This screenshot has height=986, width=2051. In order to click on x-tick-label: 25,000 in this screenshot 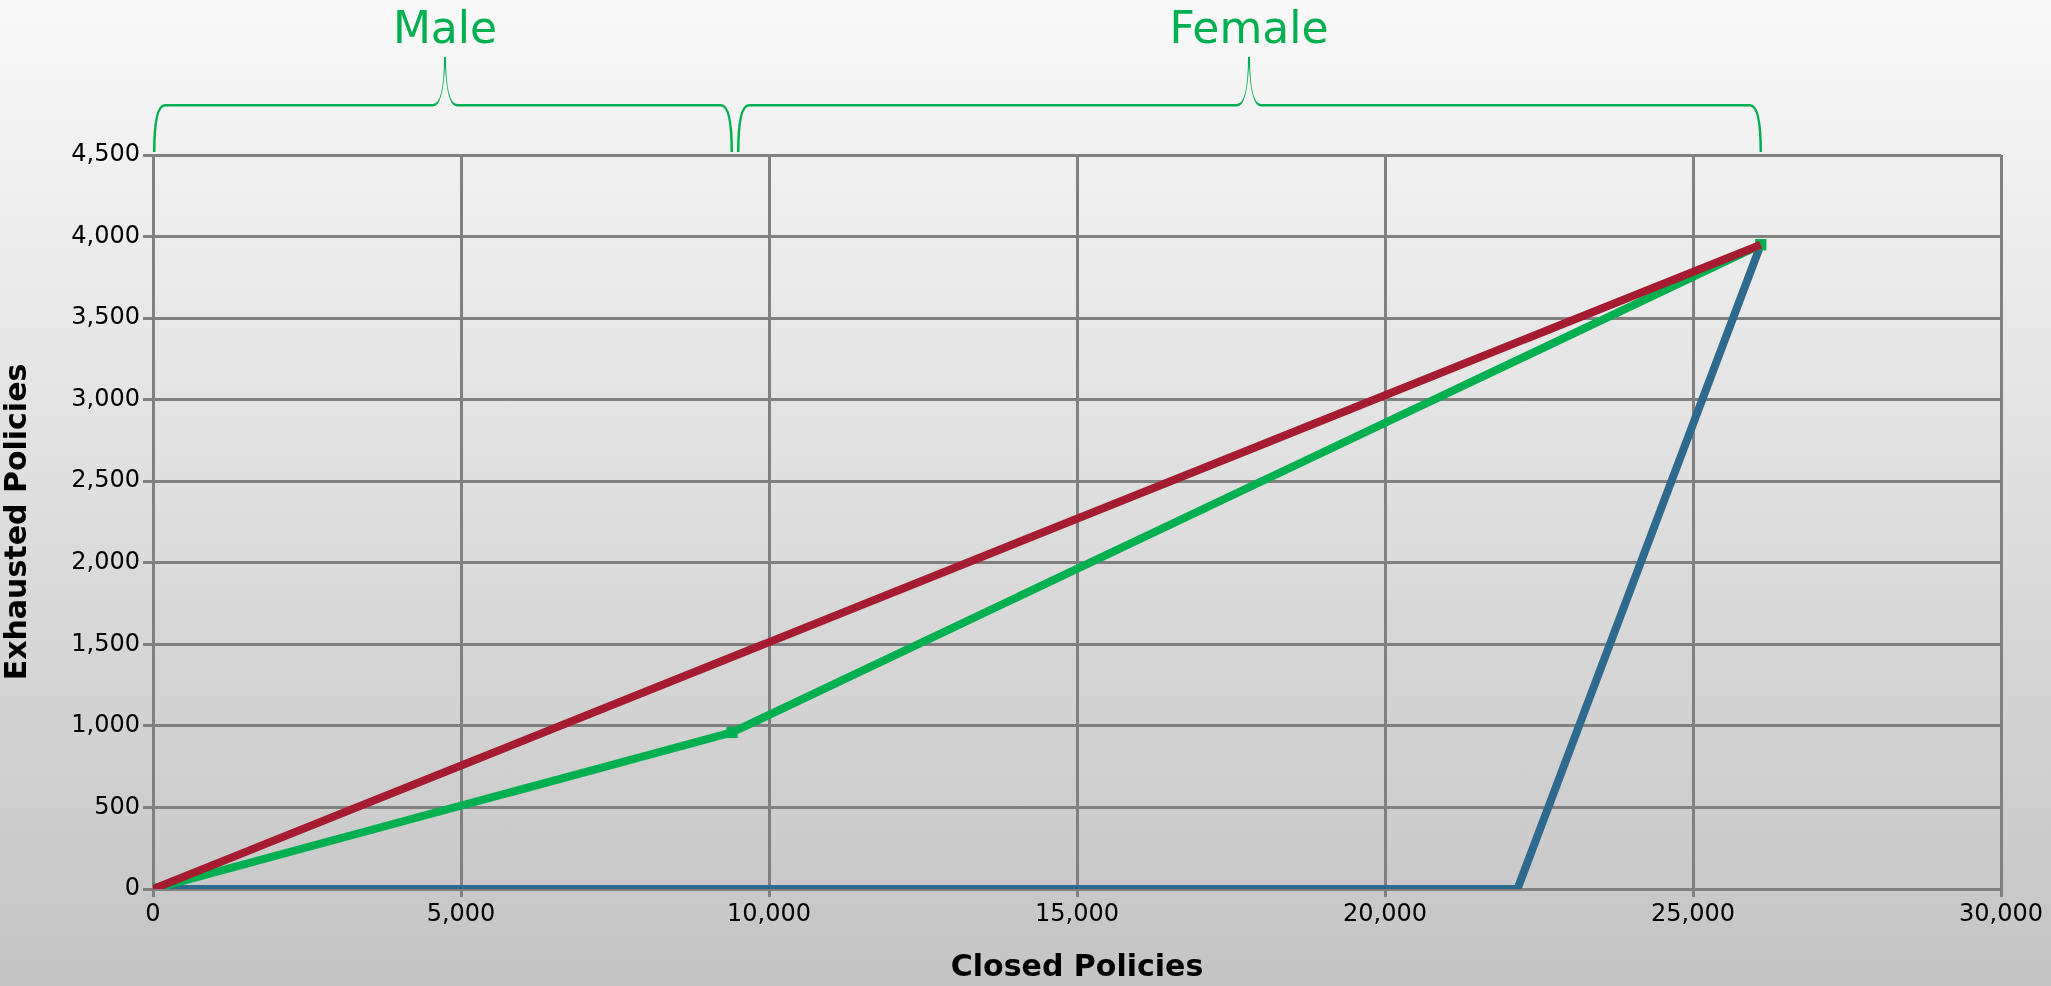, I will do `click(1693, 912)`.